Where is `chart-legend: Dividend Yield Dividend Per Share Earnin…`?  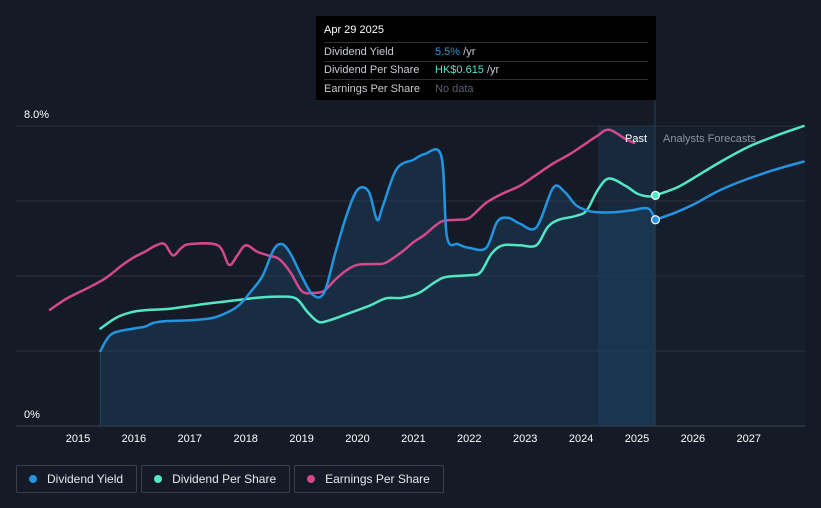 chart-legend: Dividend Yield Dividend Per Share Earnin… is located at coordinates (230, 479).